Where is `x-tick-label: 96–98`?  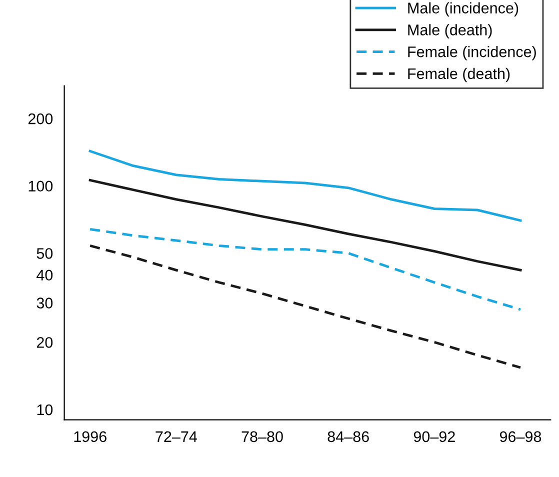
x-tick-label: 96–98 is located at coordinates (521, 436).